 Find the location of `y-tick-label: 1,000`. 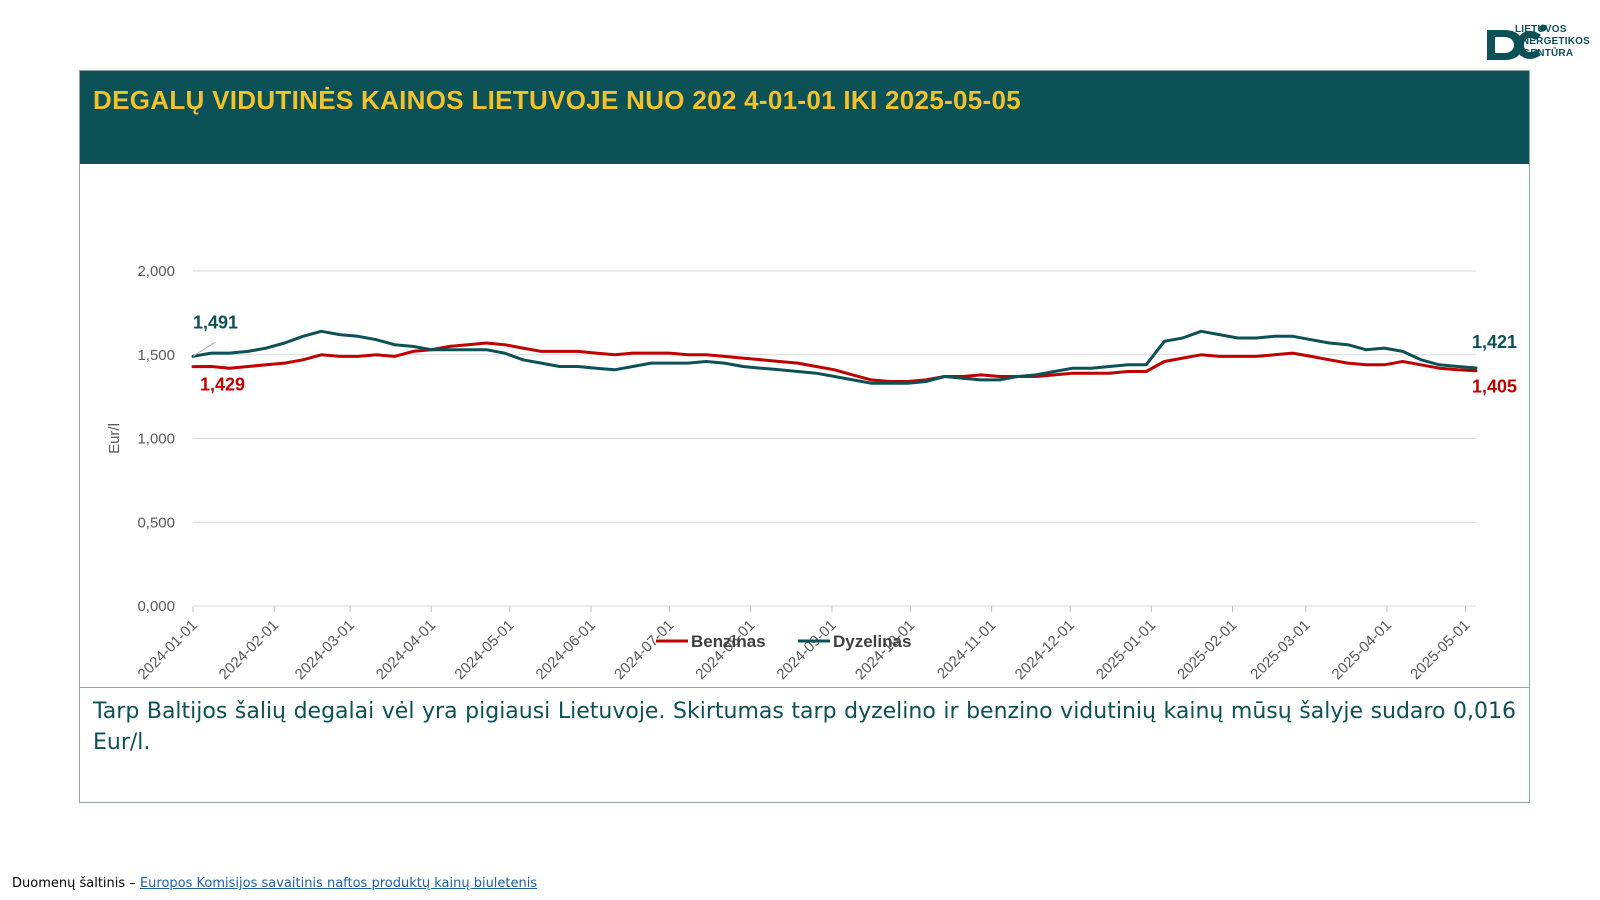

y-tick-label: 1,000 is located at coordinates (156, 439).